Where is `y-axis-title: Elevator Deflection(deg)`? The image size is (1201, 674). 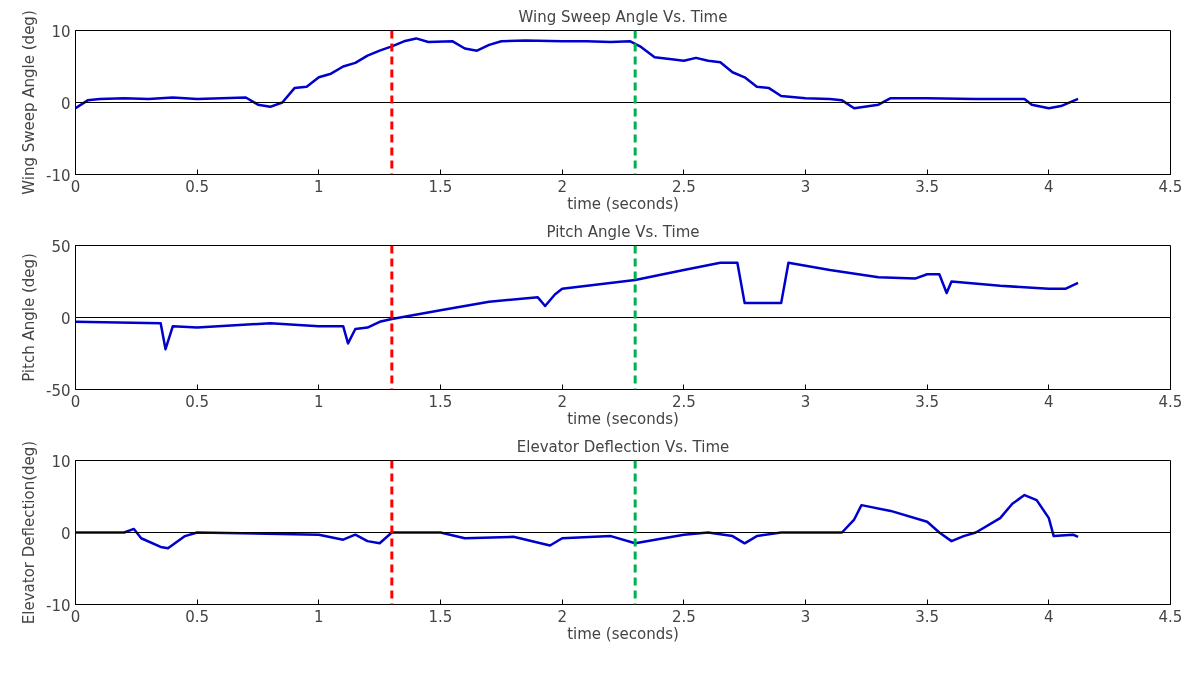 y-axis-title: Elevator Deflection(deg) is located at coordinates (29, 532).